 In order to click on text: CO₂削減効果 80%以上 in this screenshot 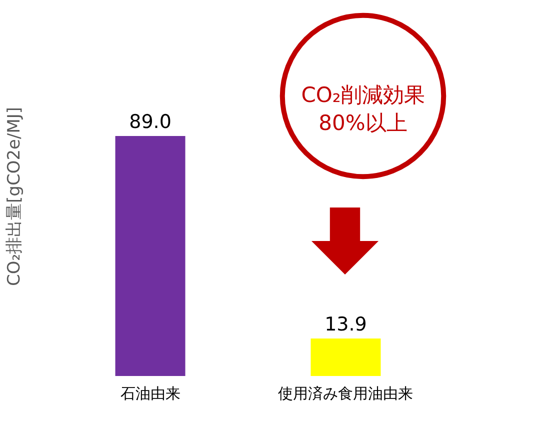, I will do `click(363, 109)`.